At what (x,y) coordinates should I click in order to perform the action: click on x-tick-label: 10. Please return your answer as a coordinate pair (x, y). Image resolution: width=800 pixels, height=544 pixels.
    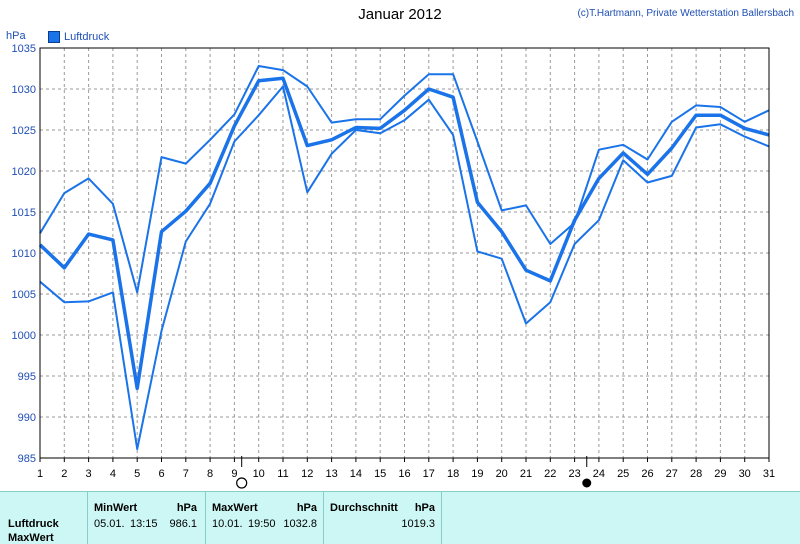
    Looking at the image, I should click on (259, 474).